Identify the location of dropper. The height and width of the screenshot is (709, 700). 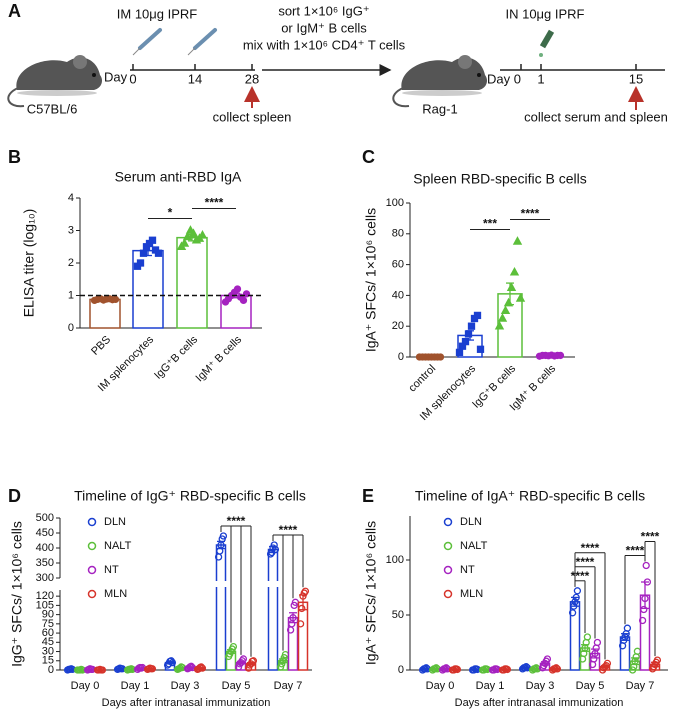
(547, 43).